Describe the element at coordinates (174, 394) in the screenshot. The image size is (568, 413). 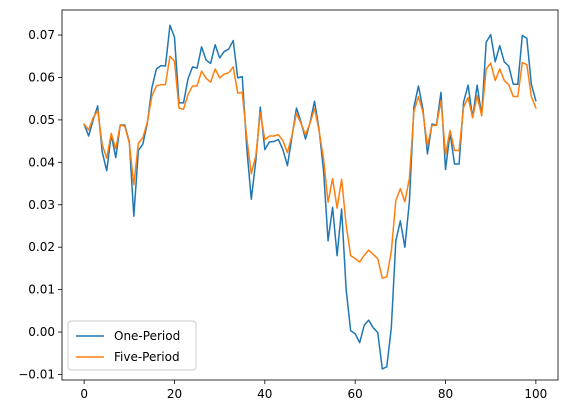
I see `x-tick-label: 20` at that location.